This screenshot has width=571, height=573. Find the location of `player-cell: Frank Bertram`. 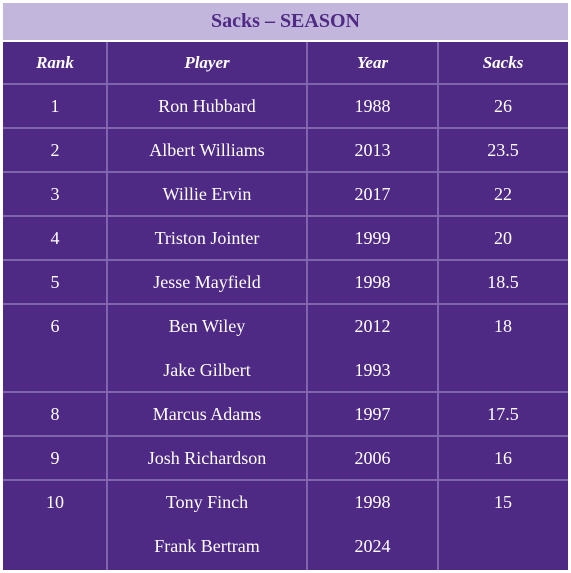

player-cell: Frank Bertram is located at coordinates (207, 545).